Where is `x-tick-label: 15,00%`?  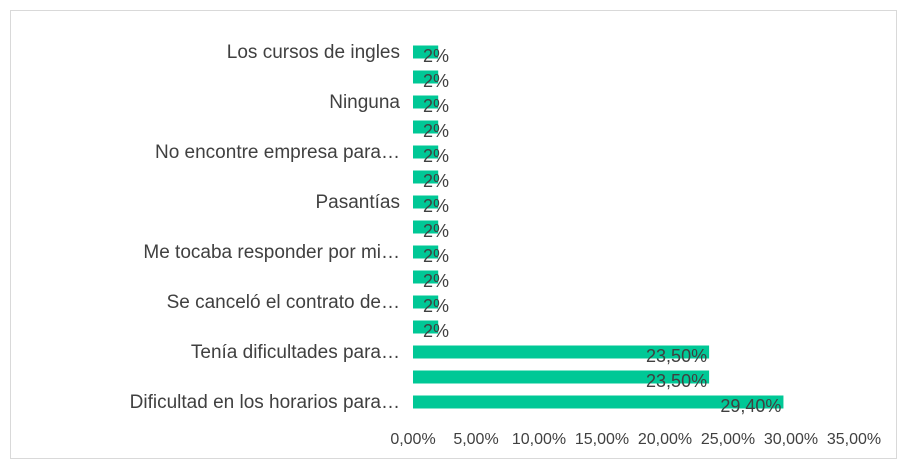 x-tick-label: 15,00% is located at coordinates (602, 439).